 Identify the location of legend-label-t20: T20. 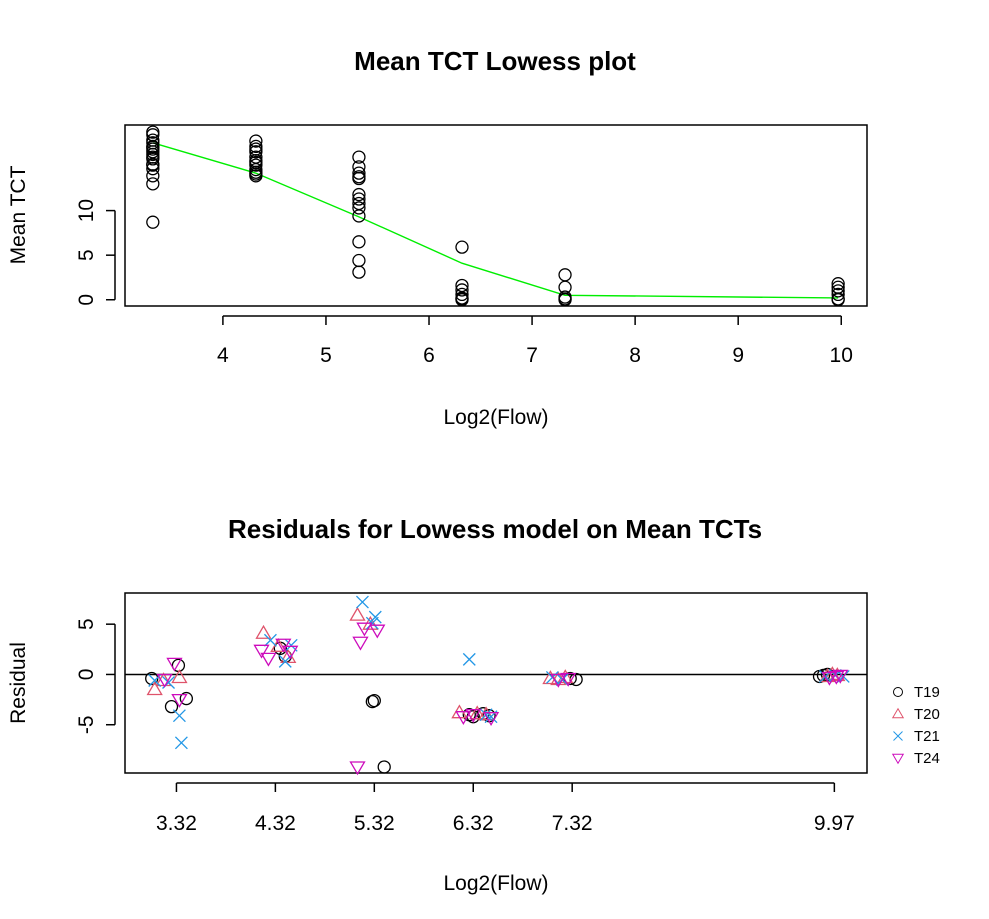
(927, 714).